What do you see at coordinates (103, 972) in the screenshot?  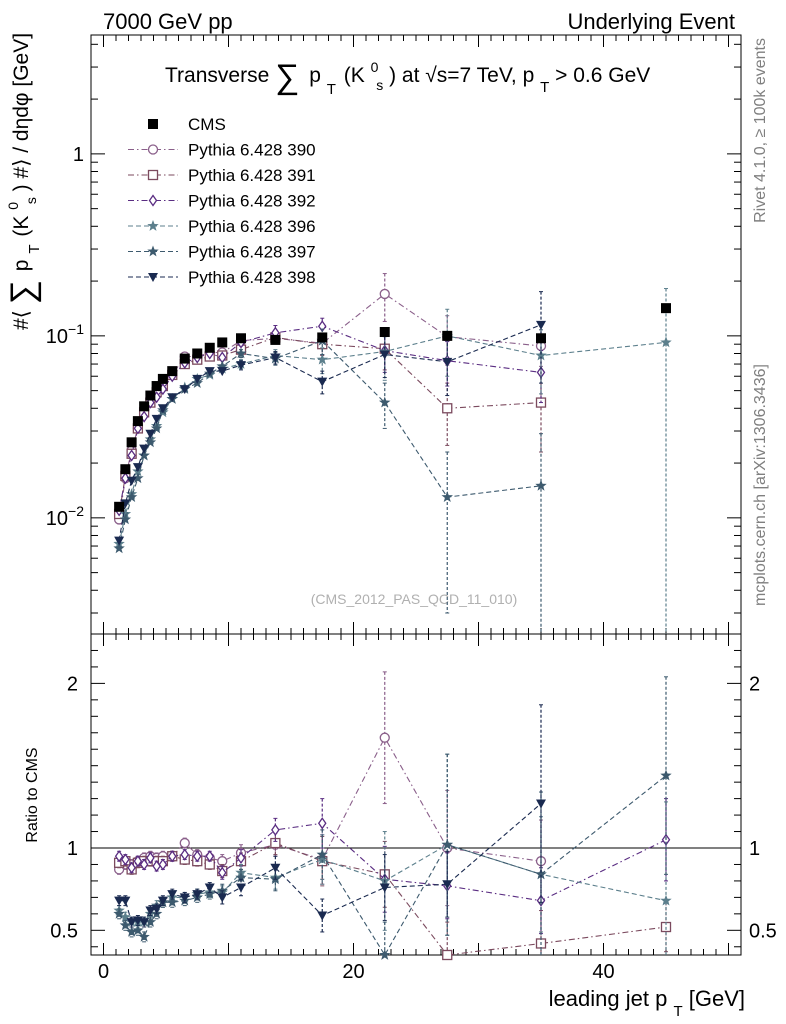 I see `x-tick-label: 0` at bounding box center [103, 972].